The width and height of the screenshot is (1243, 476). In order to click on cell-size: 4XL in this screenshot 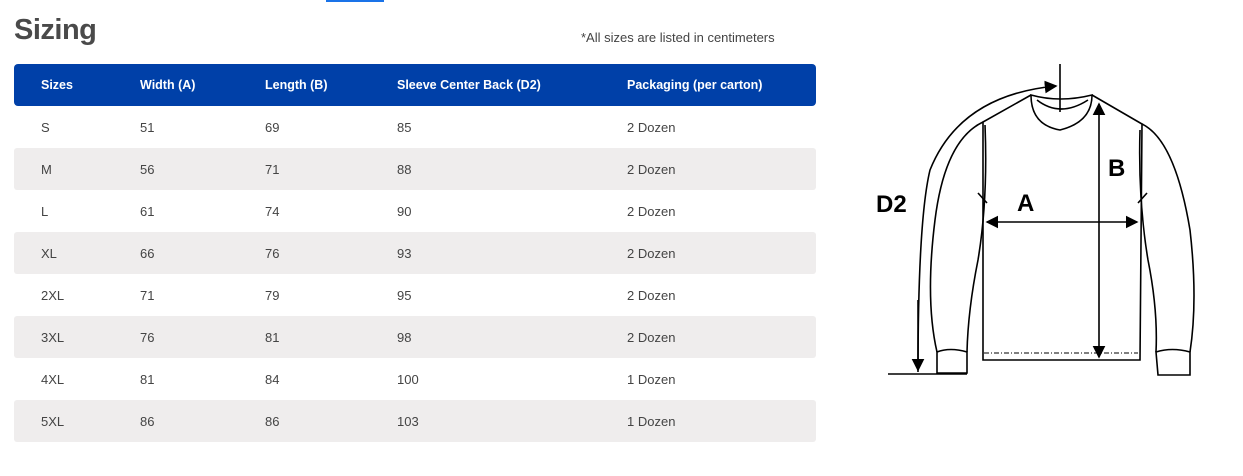, I will do `click(53, 379)`.